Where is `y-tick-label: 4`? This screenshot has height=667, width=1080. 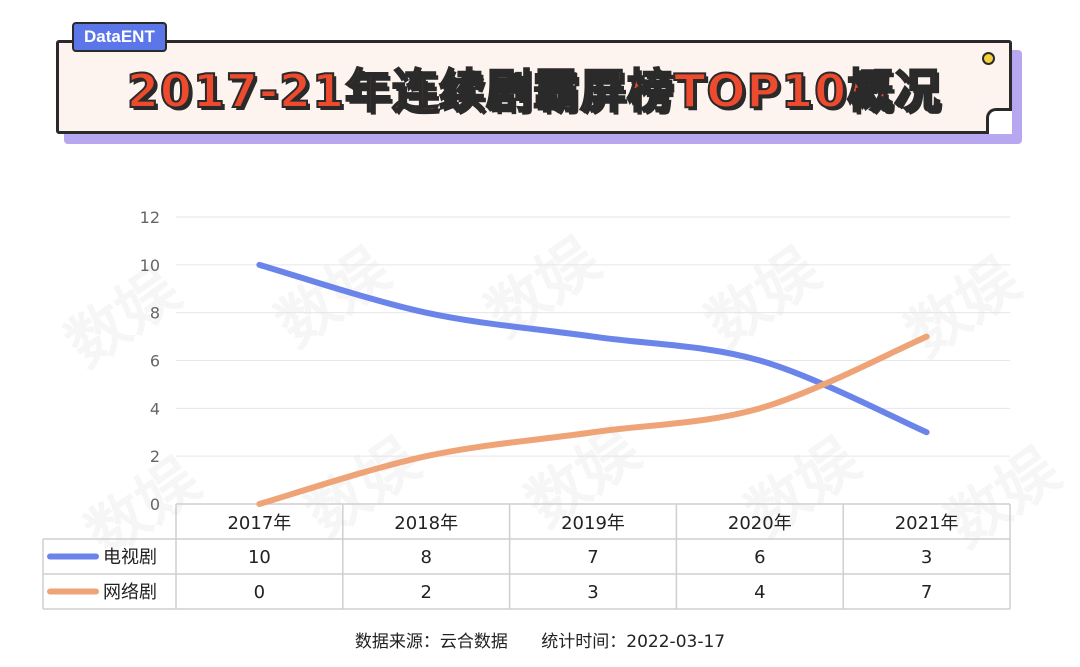 y-tick-label: 4 is located at coordinates (155, 408).